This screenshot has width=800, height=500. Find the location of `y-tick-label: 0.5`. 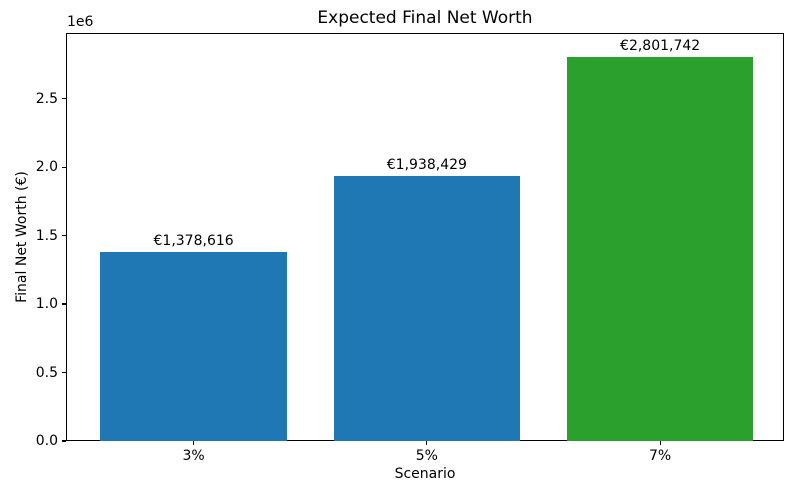

y-tick-label: 0.5 is located at coordinates (46, 372).